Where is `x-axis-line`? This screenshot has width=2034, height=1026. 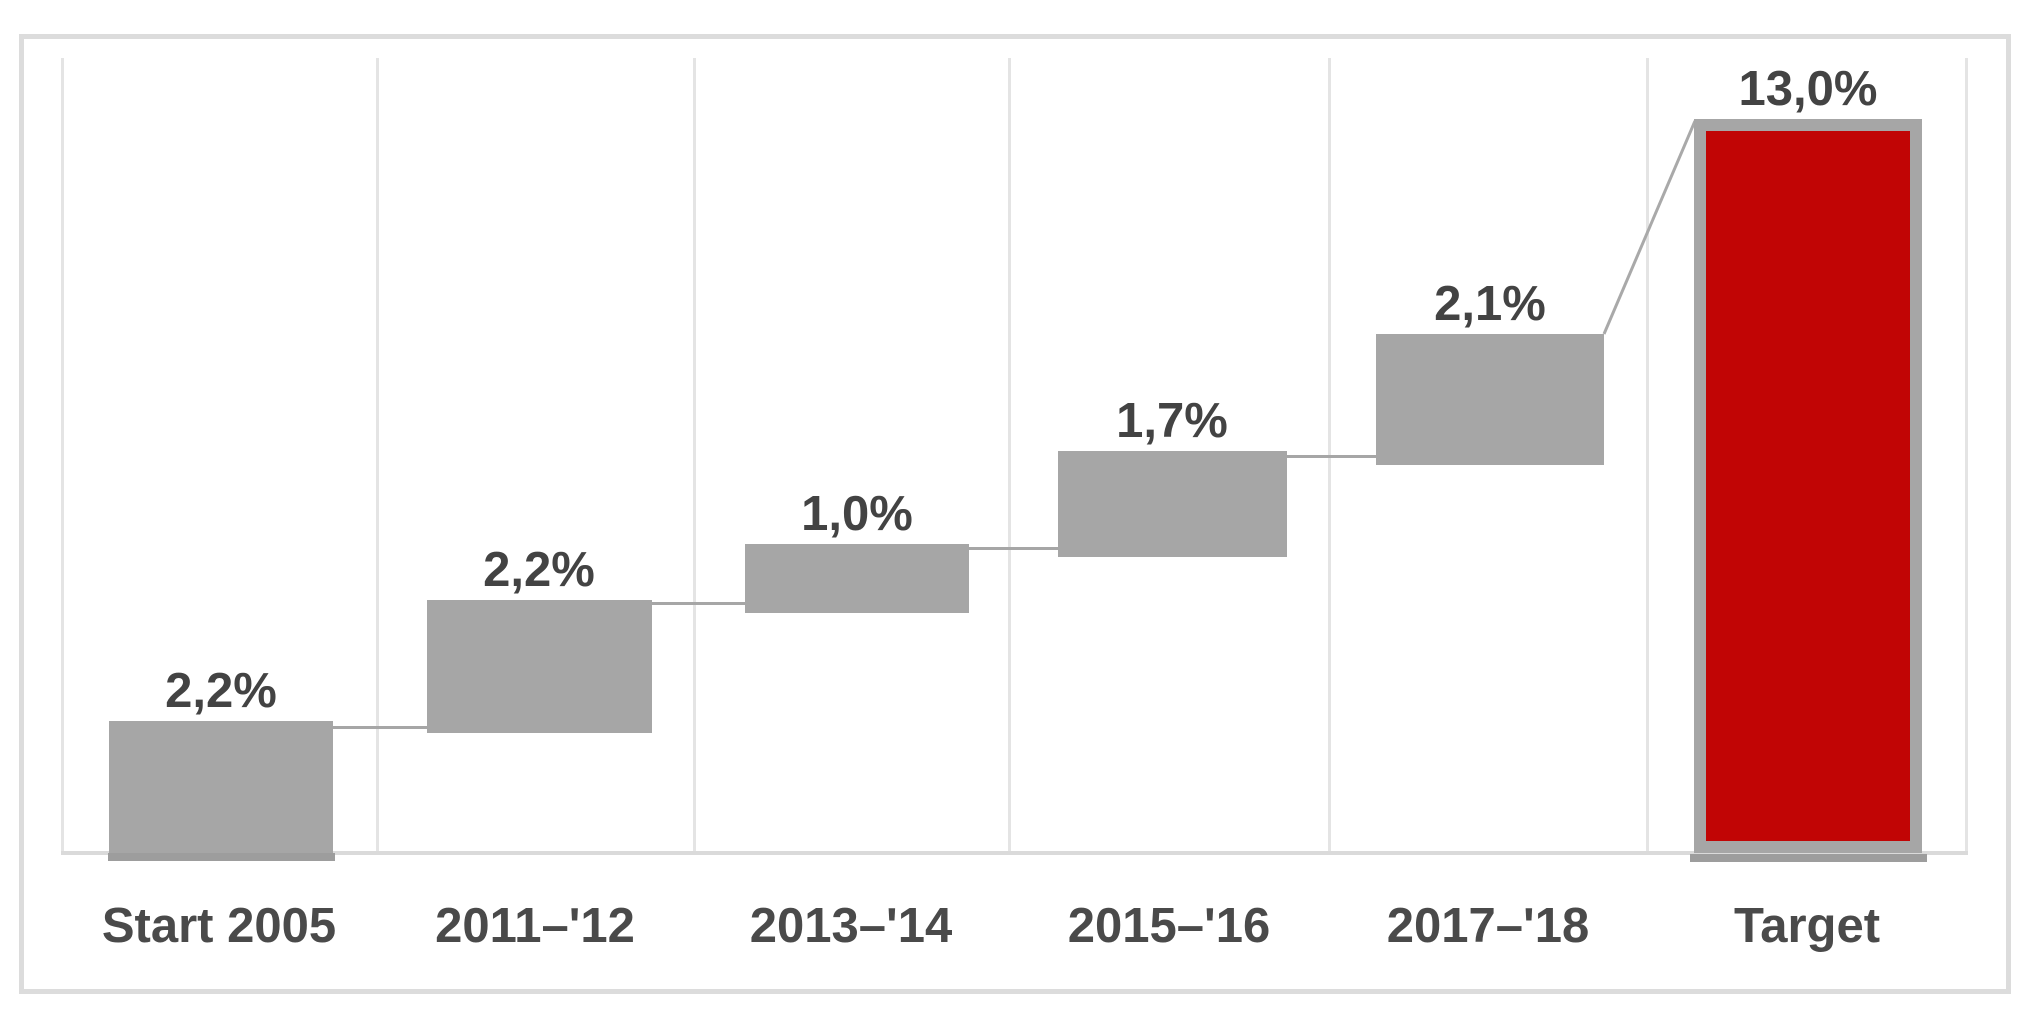
x-axis-line is located at coordinates (1014, 853).